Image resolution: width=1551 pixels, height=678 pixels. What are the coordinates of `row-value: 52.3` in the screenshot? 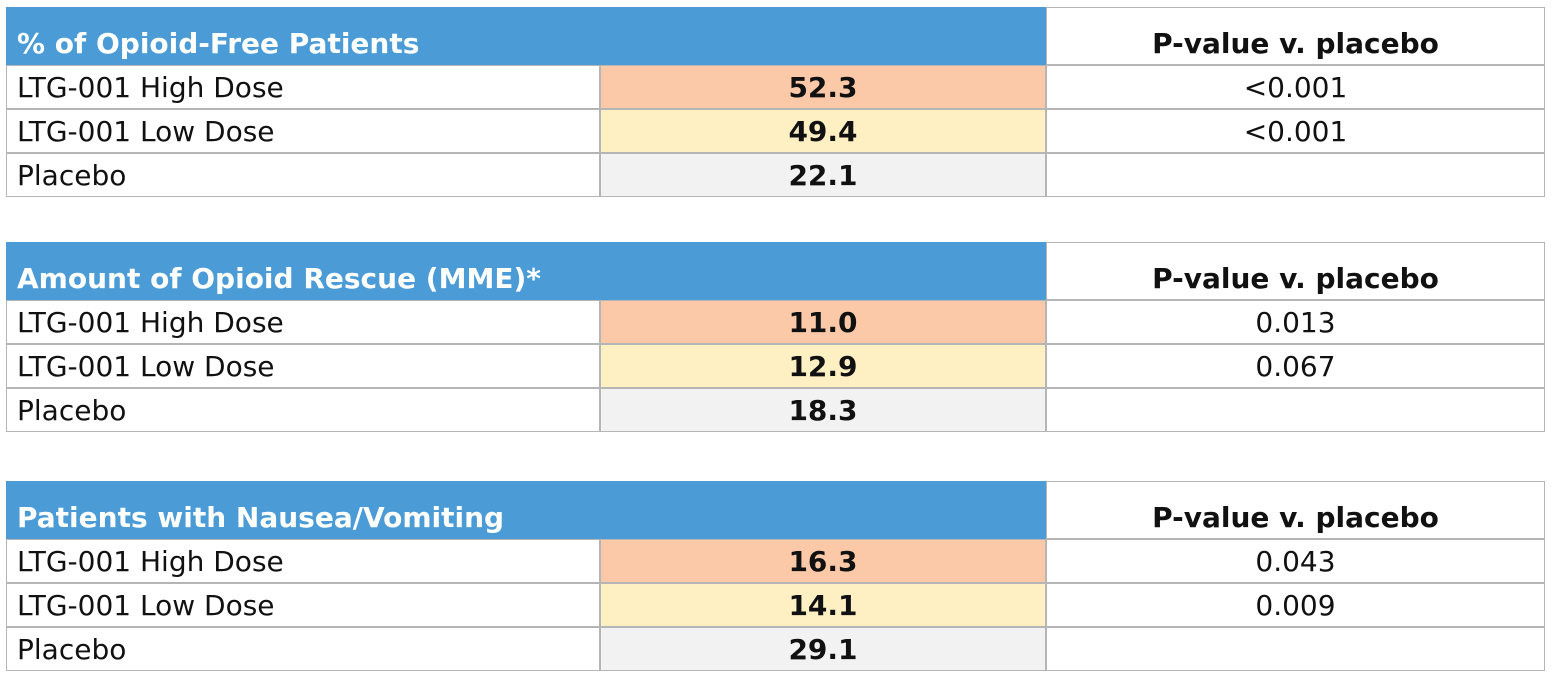 It's located at (823, 87).